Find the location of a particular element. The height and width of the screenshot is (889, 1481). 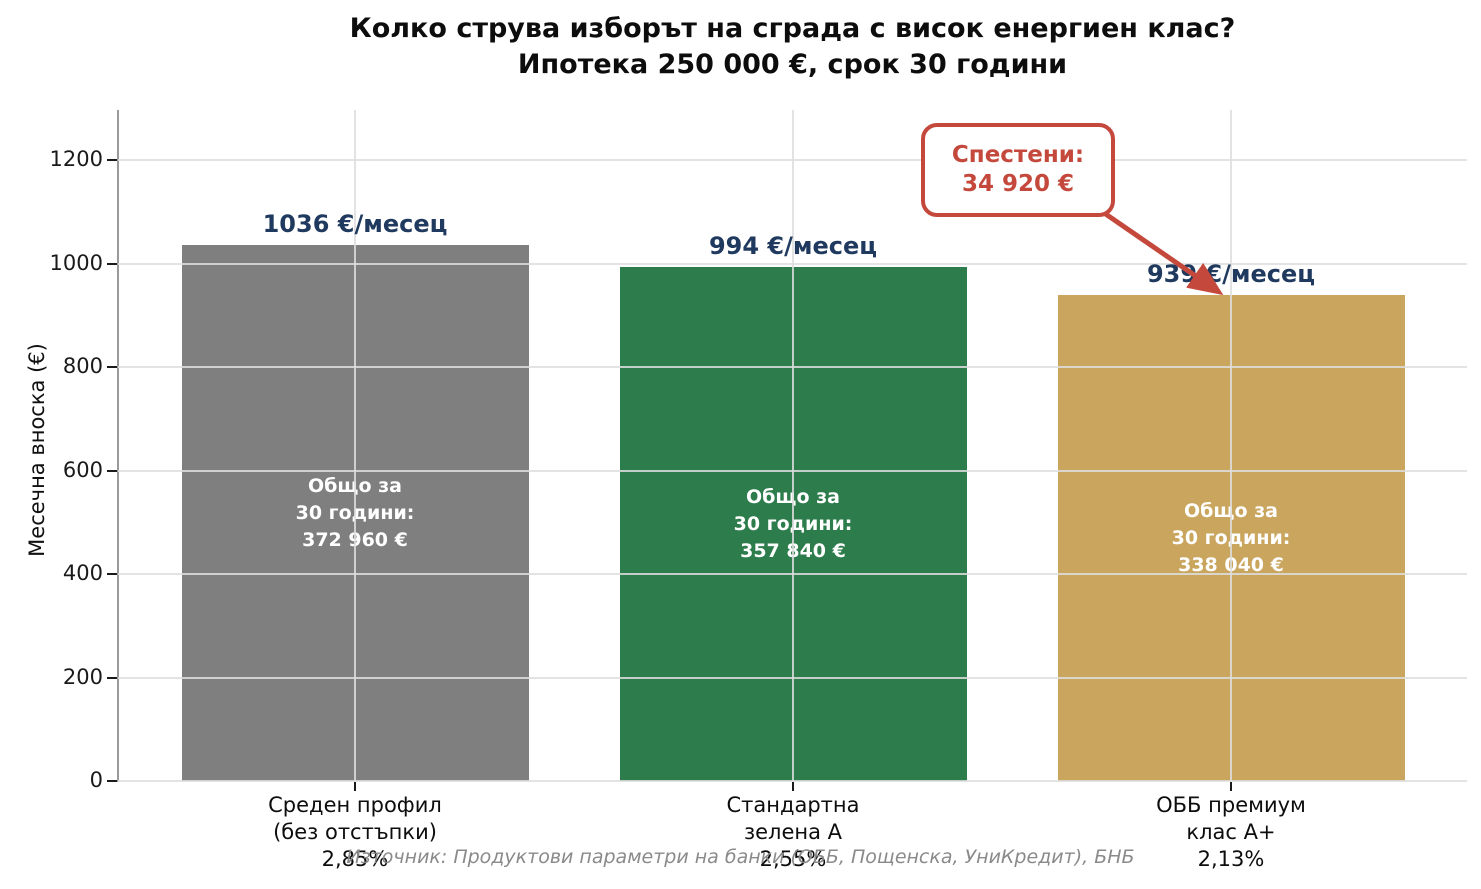

savings-annotation-title: Спестени: is located at coordinates (1018, 155).